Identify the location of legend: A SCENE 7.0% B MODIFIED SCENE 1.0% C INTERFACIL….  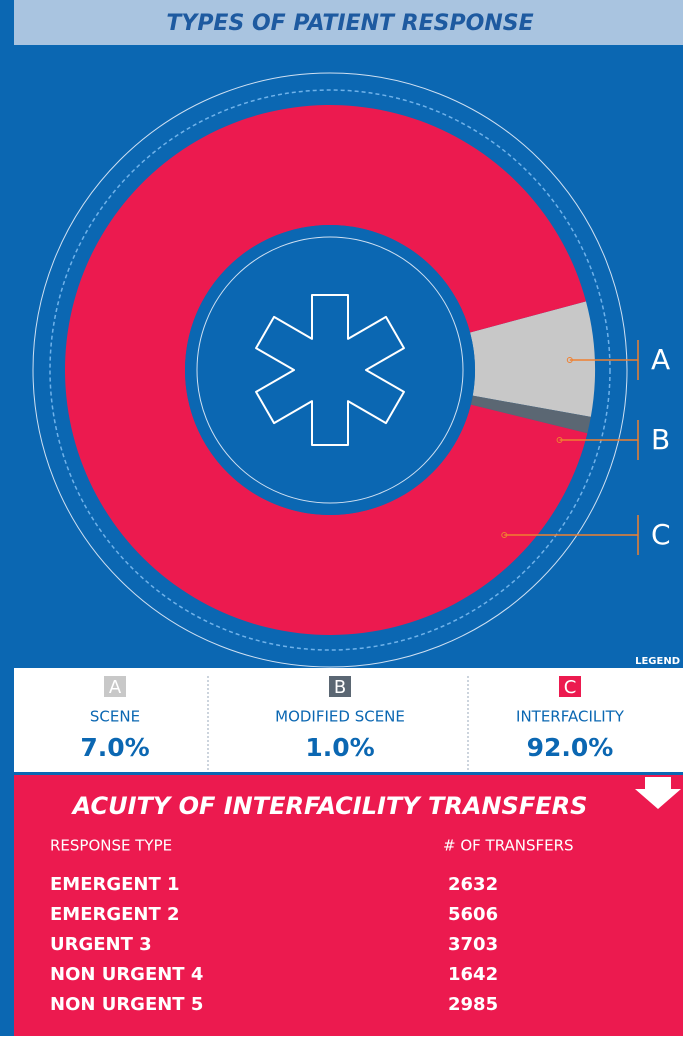
(352, 719).